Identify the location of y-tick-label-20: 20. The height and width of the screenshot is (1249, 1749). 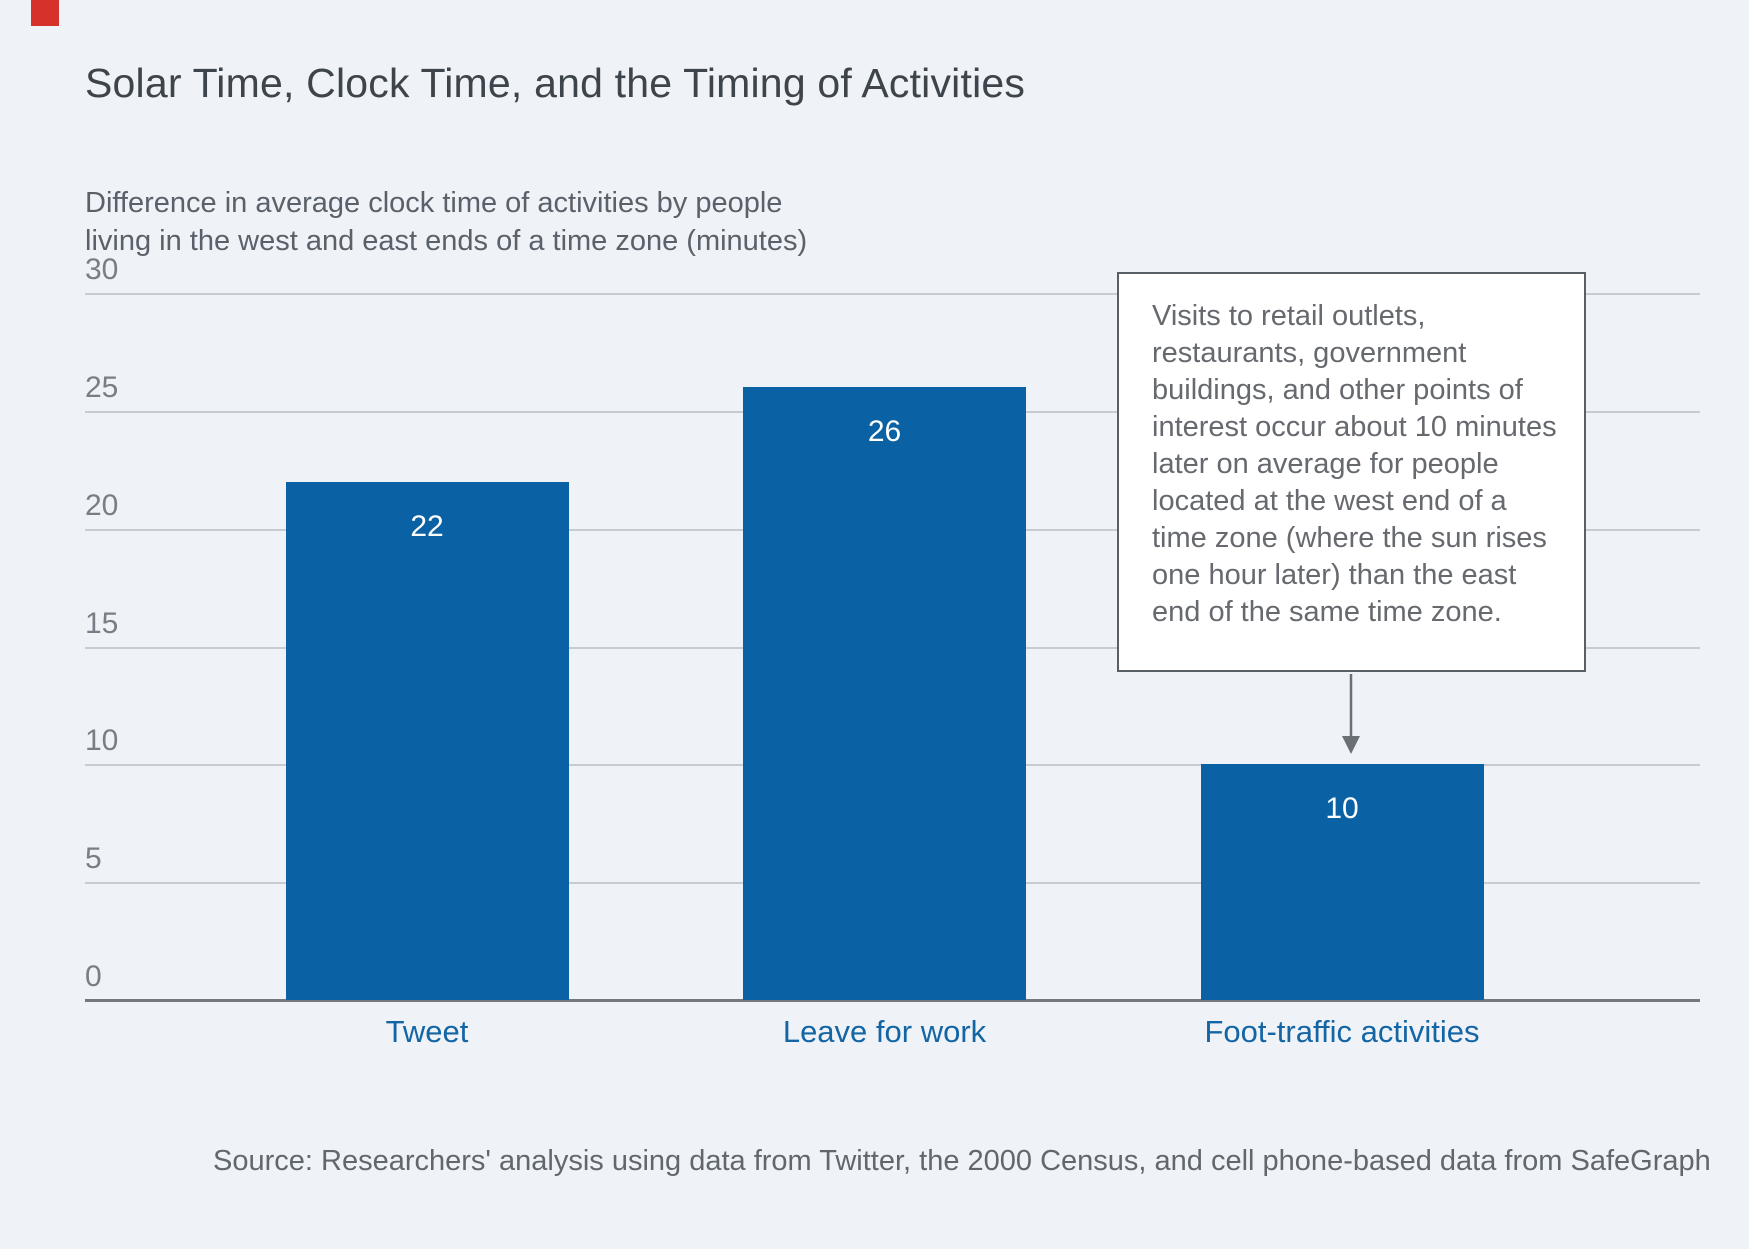
(102, 505).